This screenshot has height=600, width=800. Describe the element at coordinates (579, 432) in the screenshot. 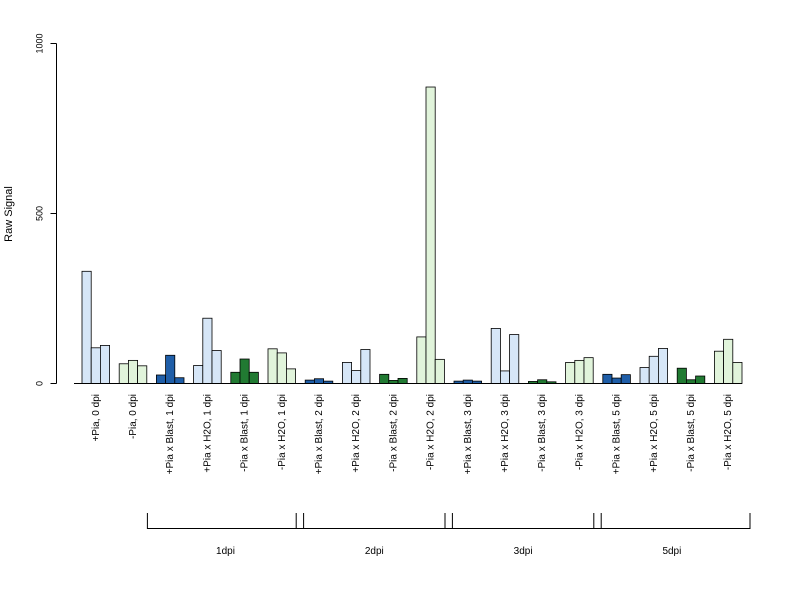

I see `x-tick-label: -Pia x H2O, 3 dpi` at that location.